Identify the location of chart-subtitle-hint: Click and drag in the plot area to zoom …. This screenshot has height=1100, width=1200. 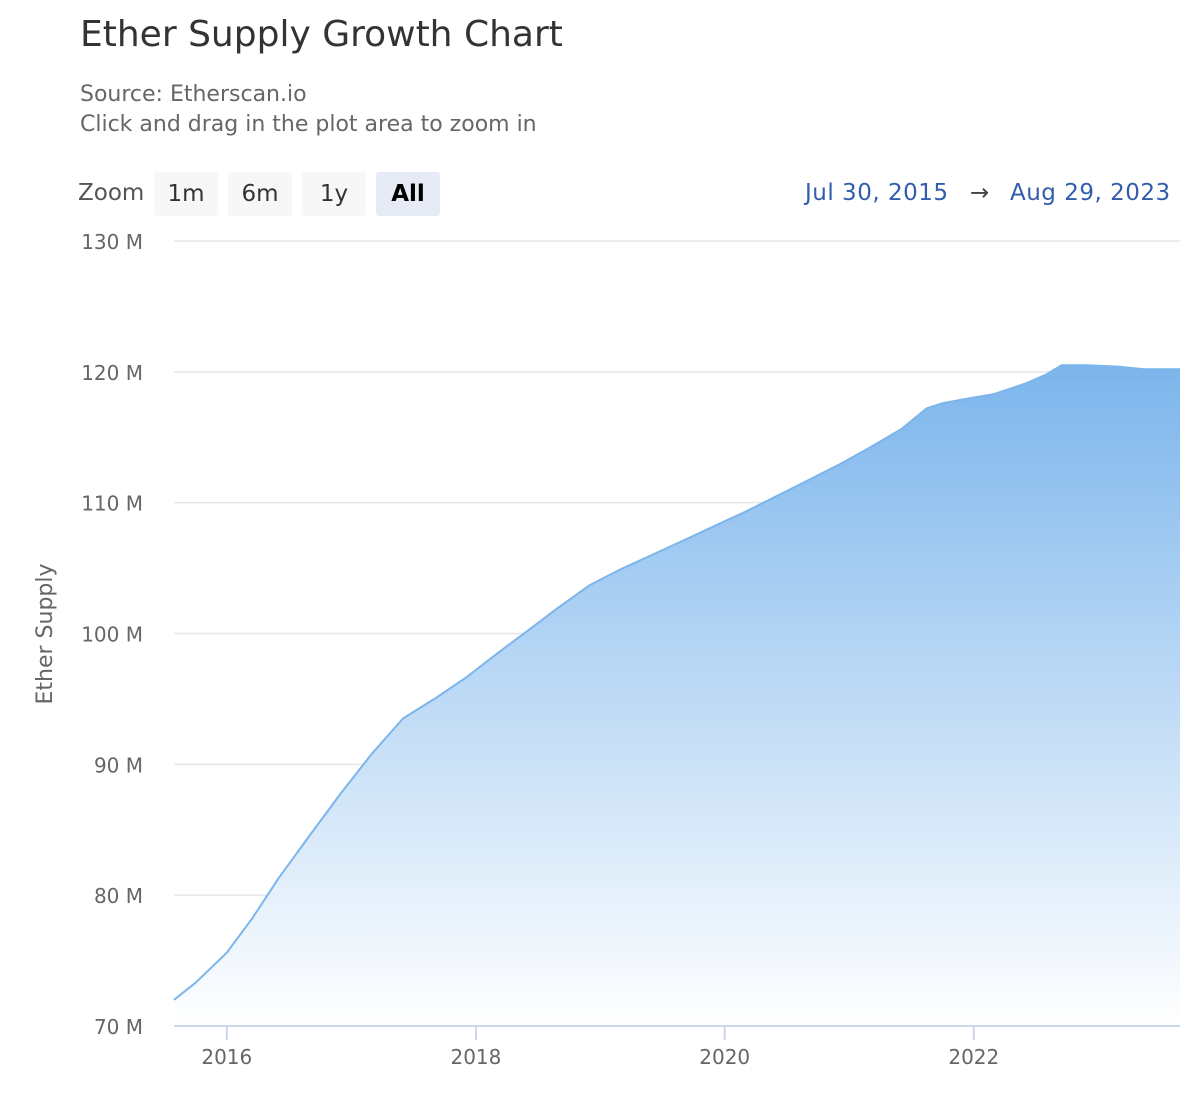
(308, 124).